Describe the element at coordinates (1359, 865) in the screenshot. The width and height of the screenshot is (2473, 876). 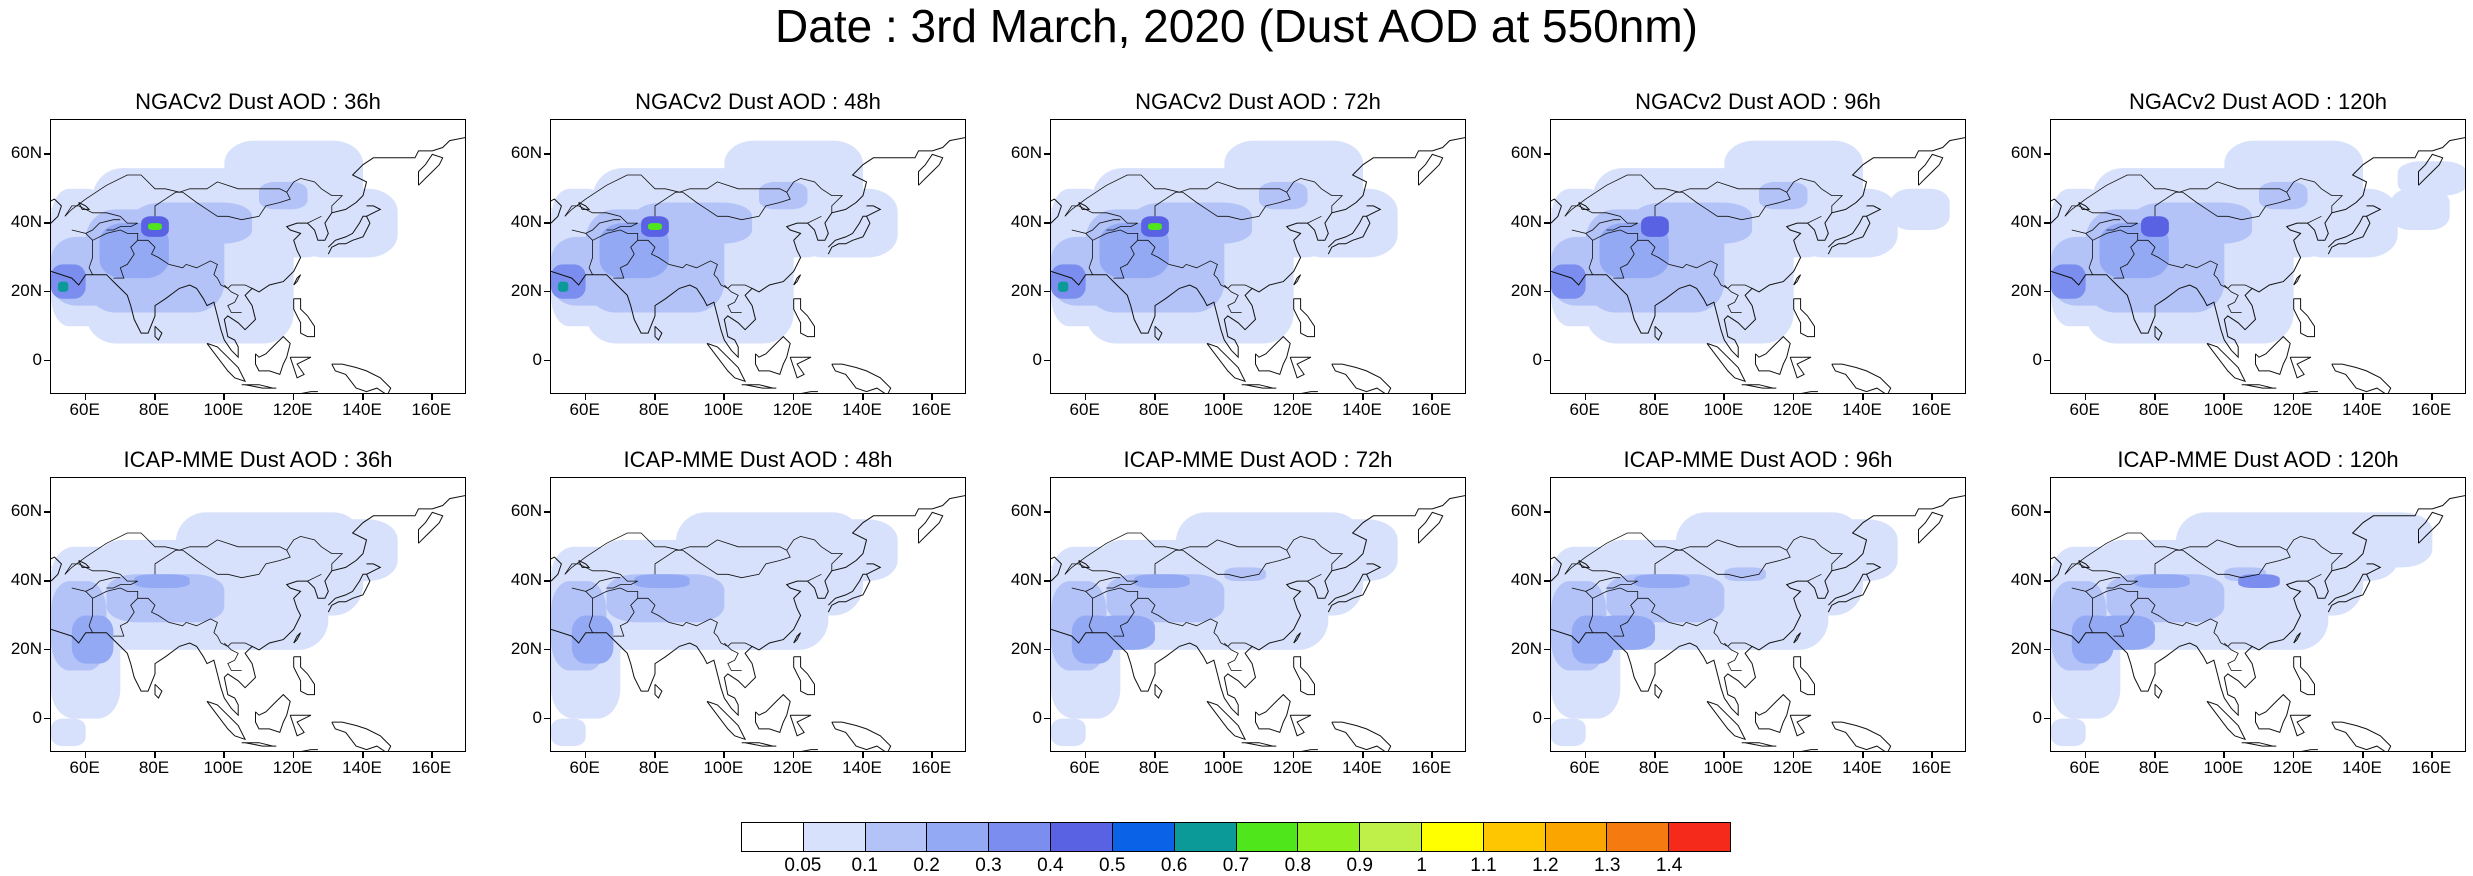
I see `colorbar-label: 0.9` at that location.